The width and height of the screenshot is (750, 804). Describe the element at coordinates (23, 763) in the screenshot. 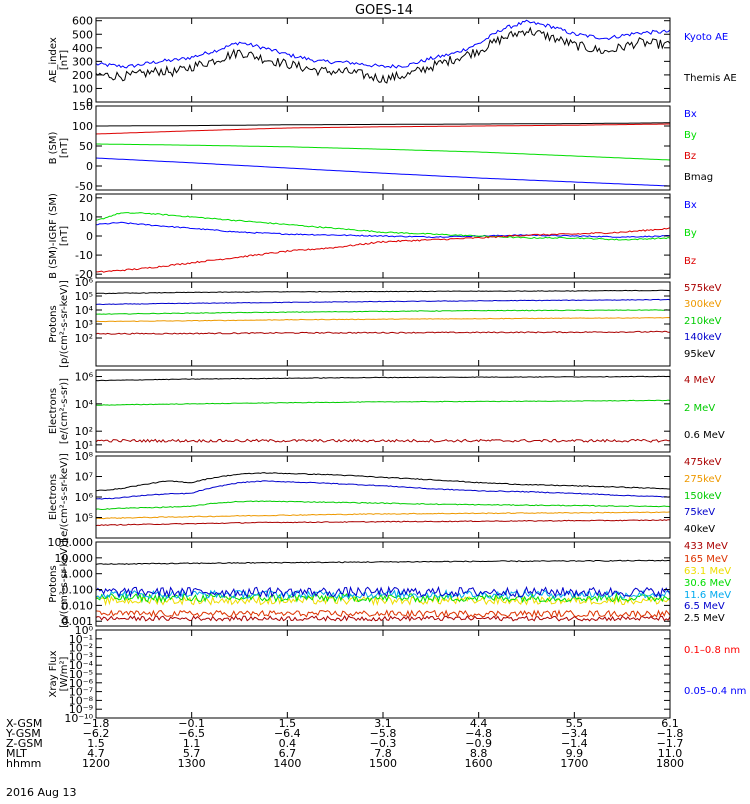

I see `x-table-row-label: hhmm` at that location.